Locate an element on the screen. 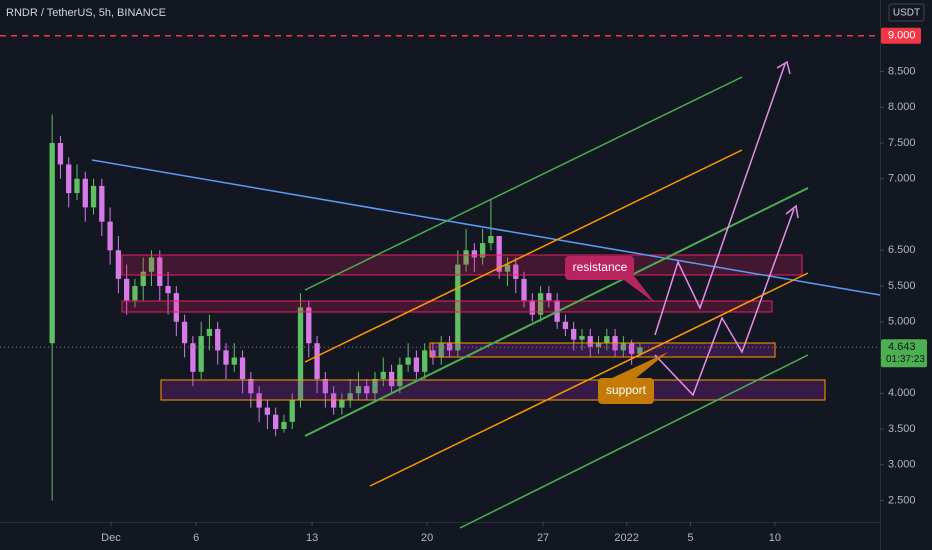  y-tick-label: 8.000 is located at coordinates (902, 107).